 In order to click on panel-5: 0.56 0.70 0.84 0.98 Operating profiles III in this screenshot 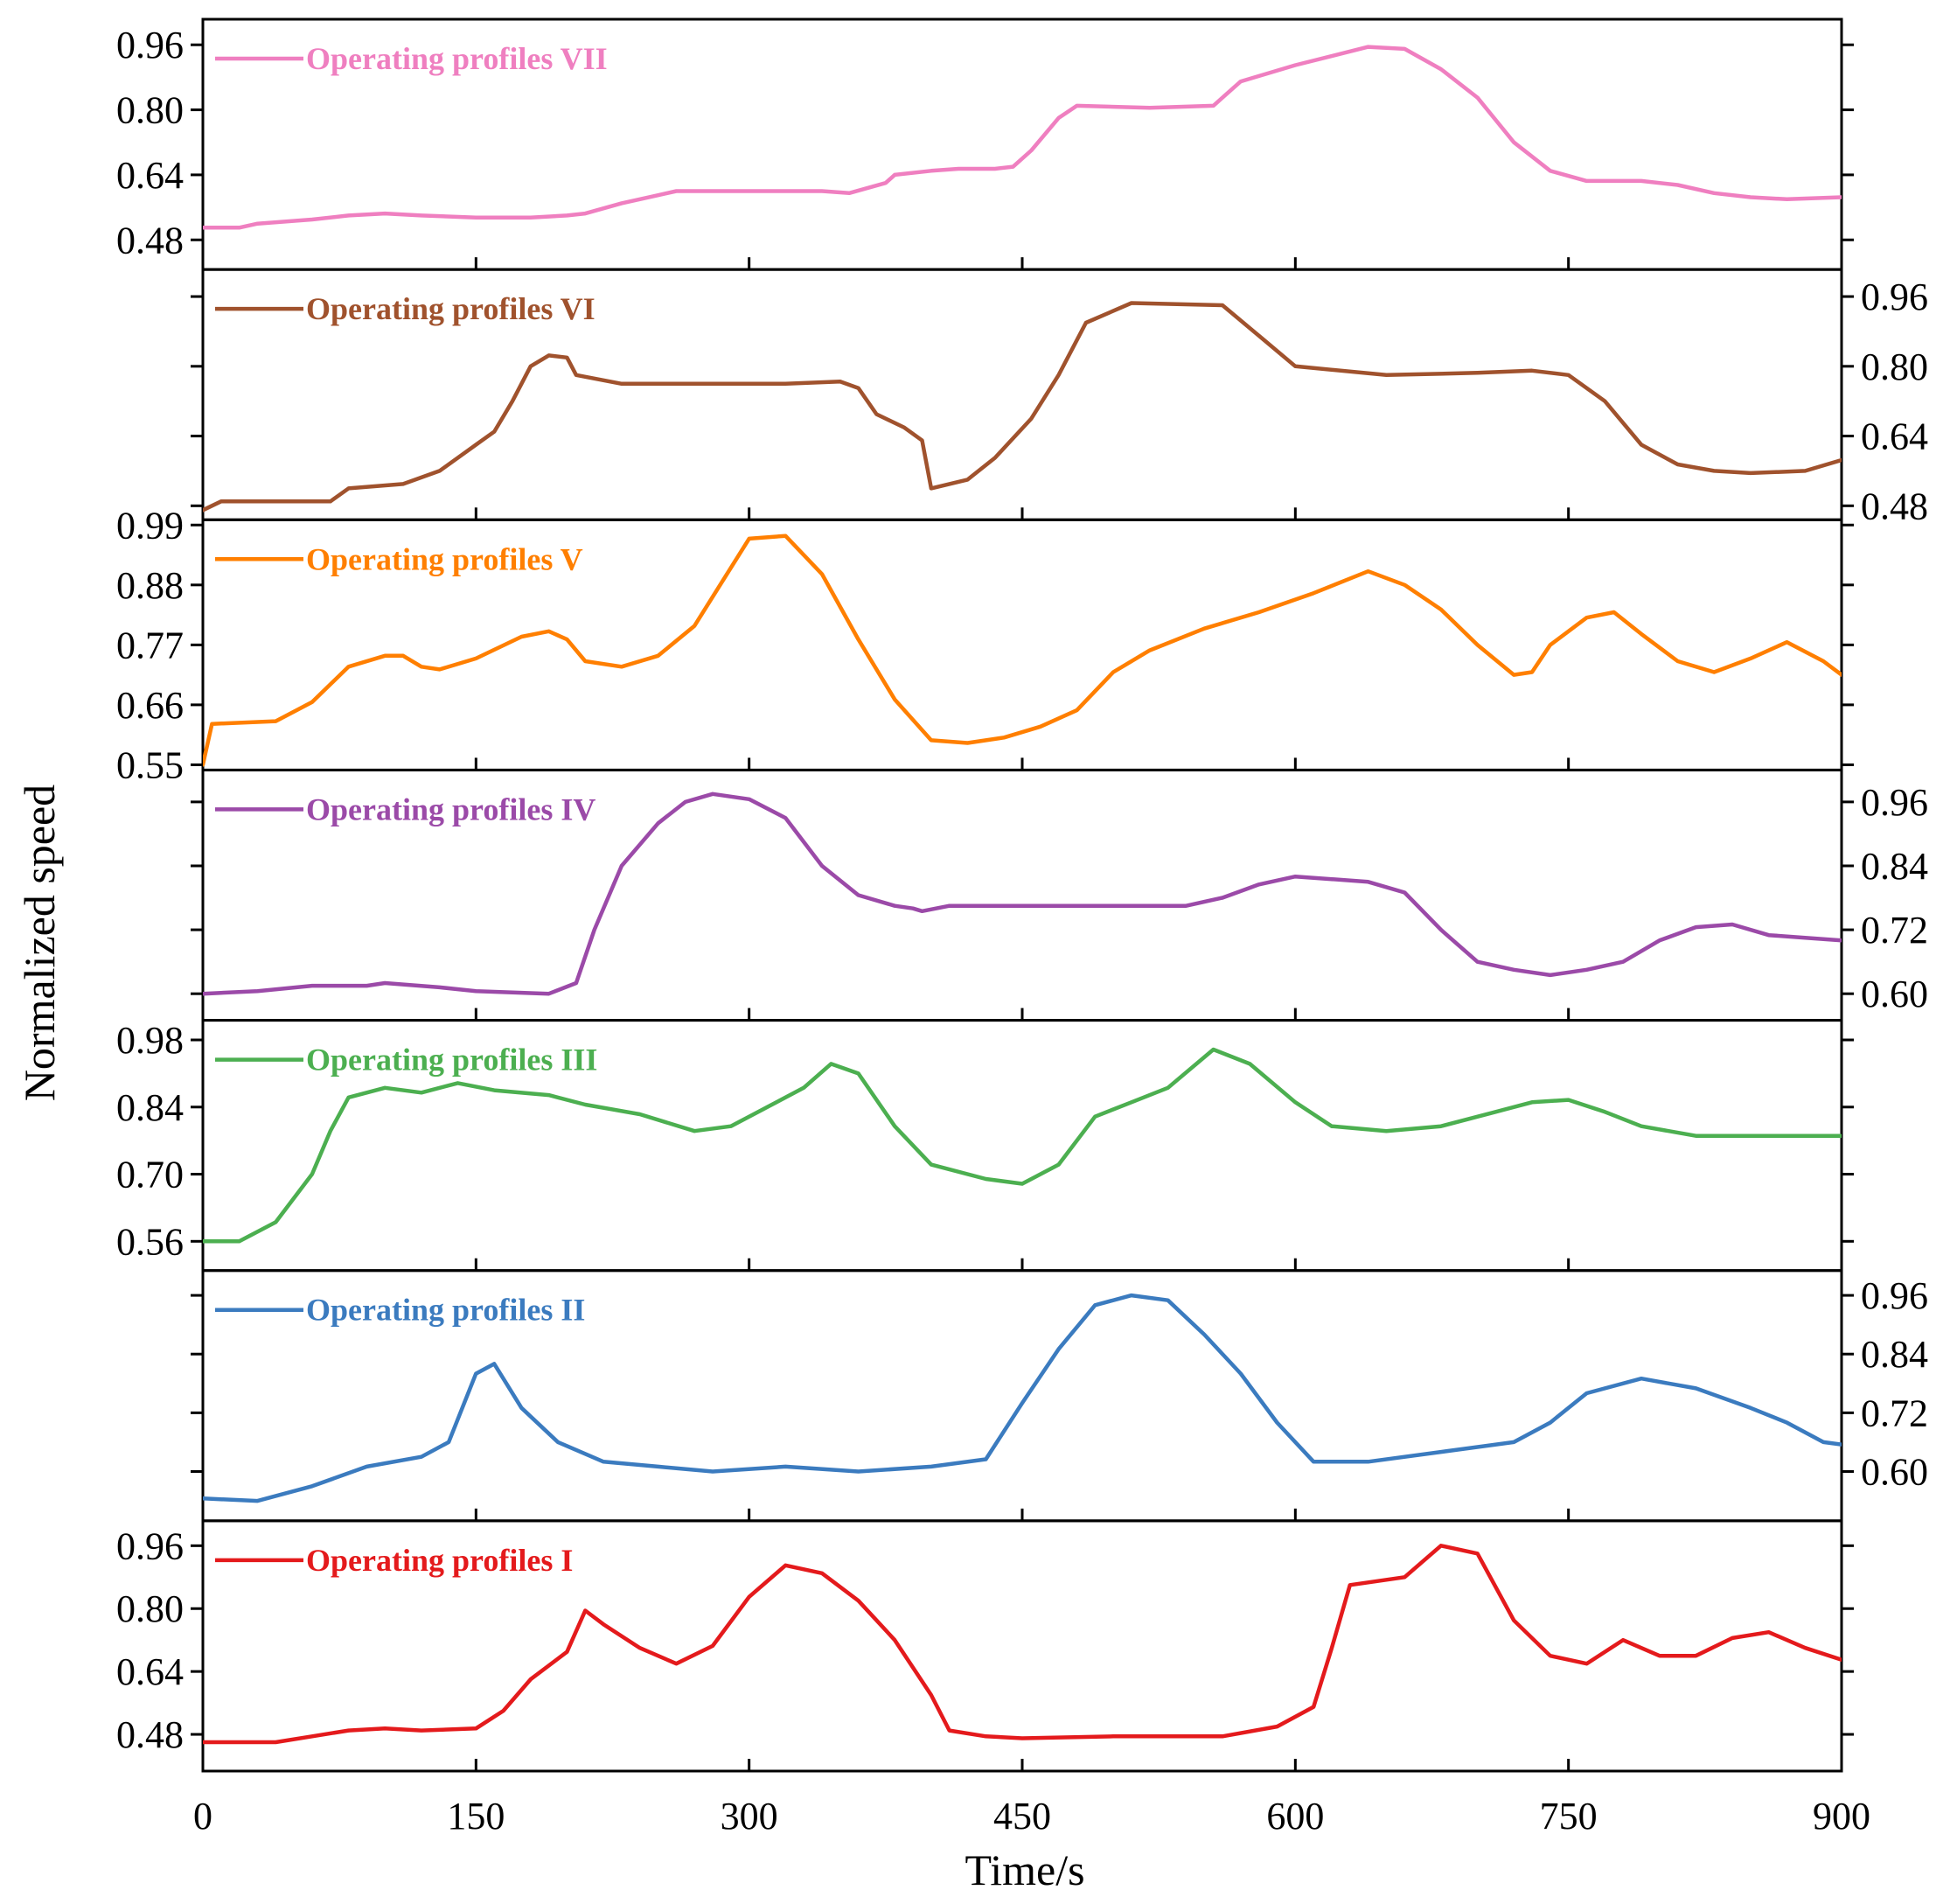, I will do `click(985, 1146)`.